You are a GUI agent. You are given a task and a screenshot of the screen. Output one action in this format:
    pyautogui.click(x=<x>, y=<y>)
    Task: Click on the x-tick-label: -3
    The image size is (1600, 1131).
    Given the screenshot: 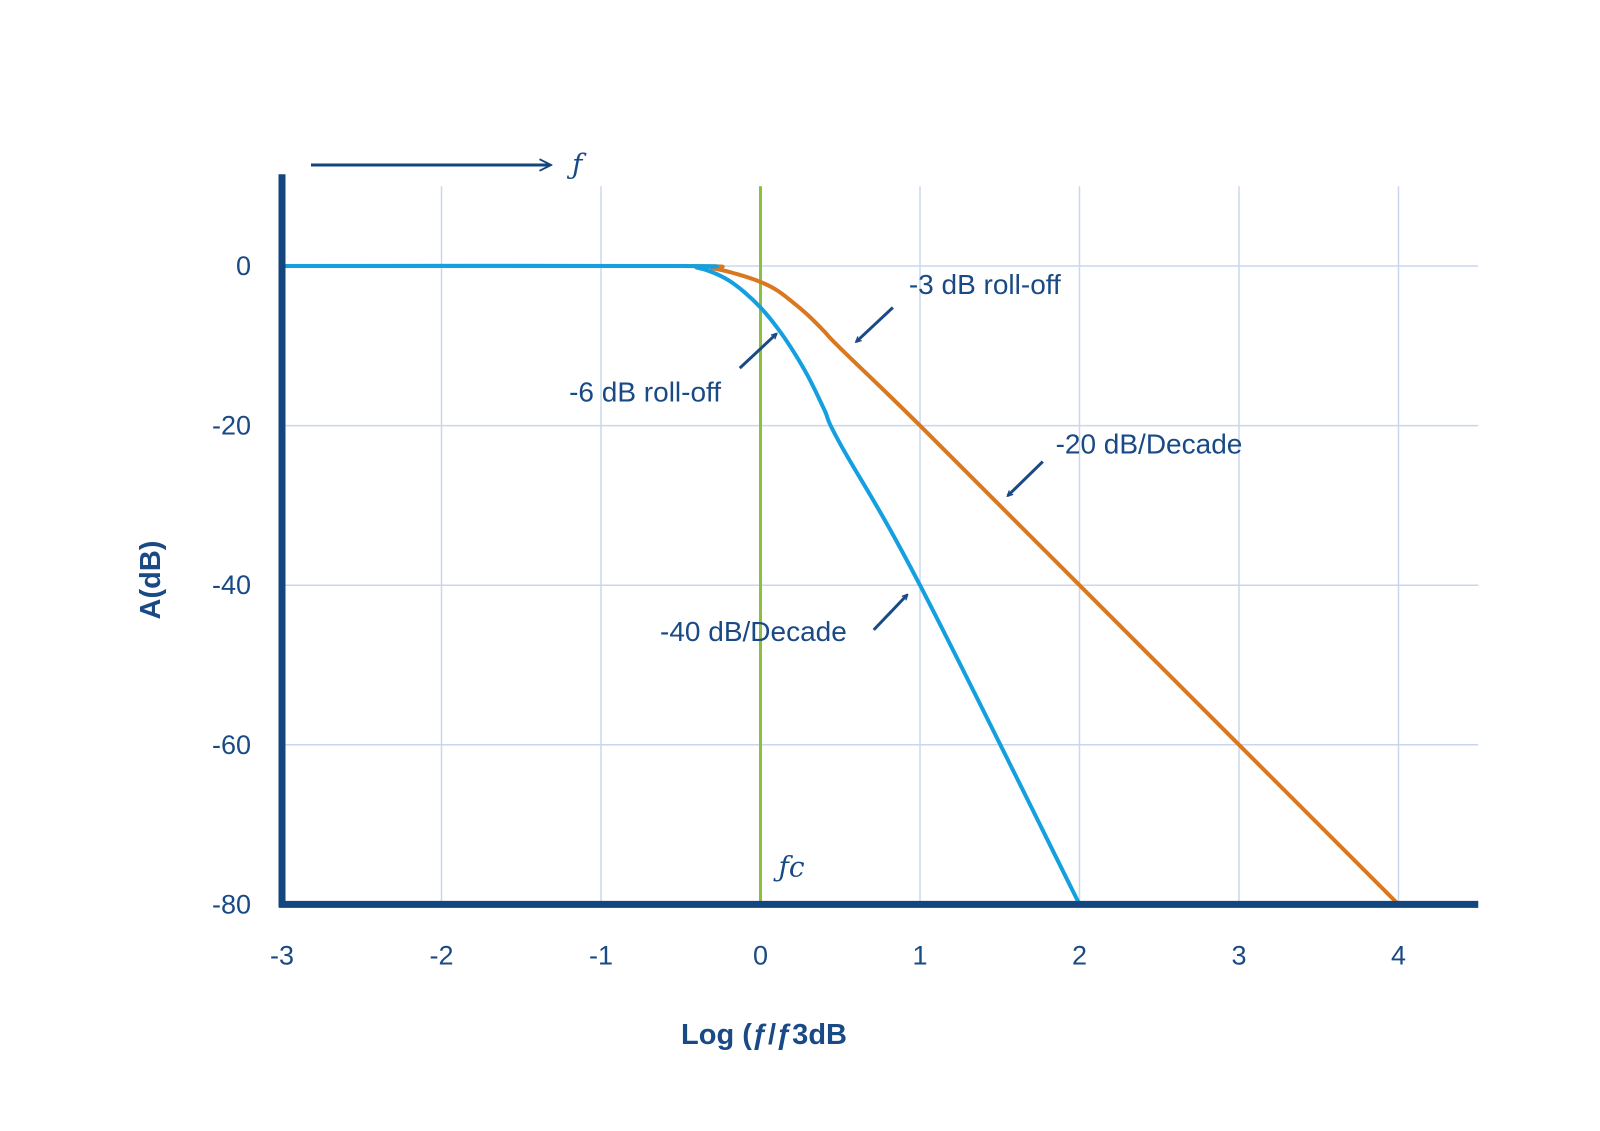 What is the action you would take?
    pyautogui.click(x=282, y=955)
    